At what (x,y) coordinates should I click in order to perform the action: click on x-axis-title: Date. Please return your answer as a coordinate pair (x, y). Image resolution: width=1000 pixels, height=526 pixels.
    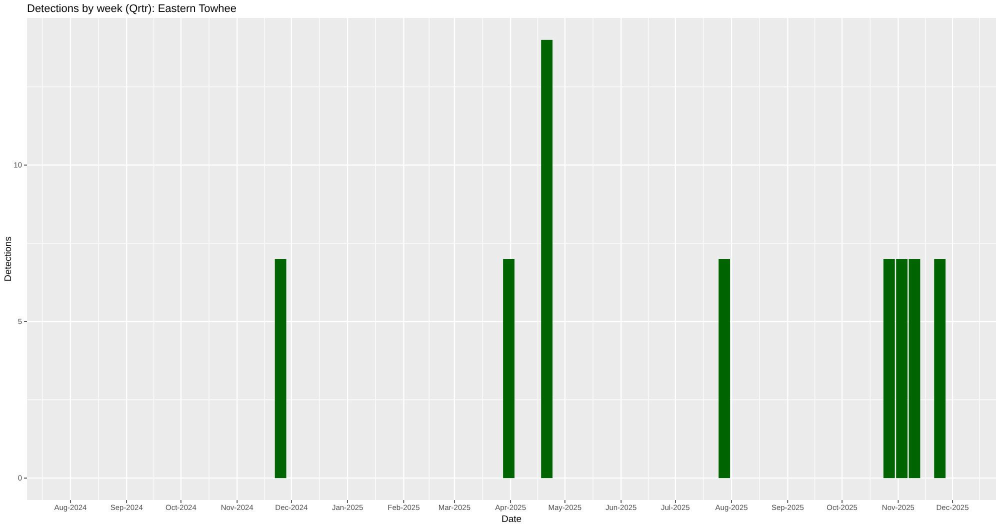
    Looking at the image, I should click on (511, 519).